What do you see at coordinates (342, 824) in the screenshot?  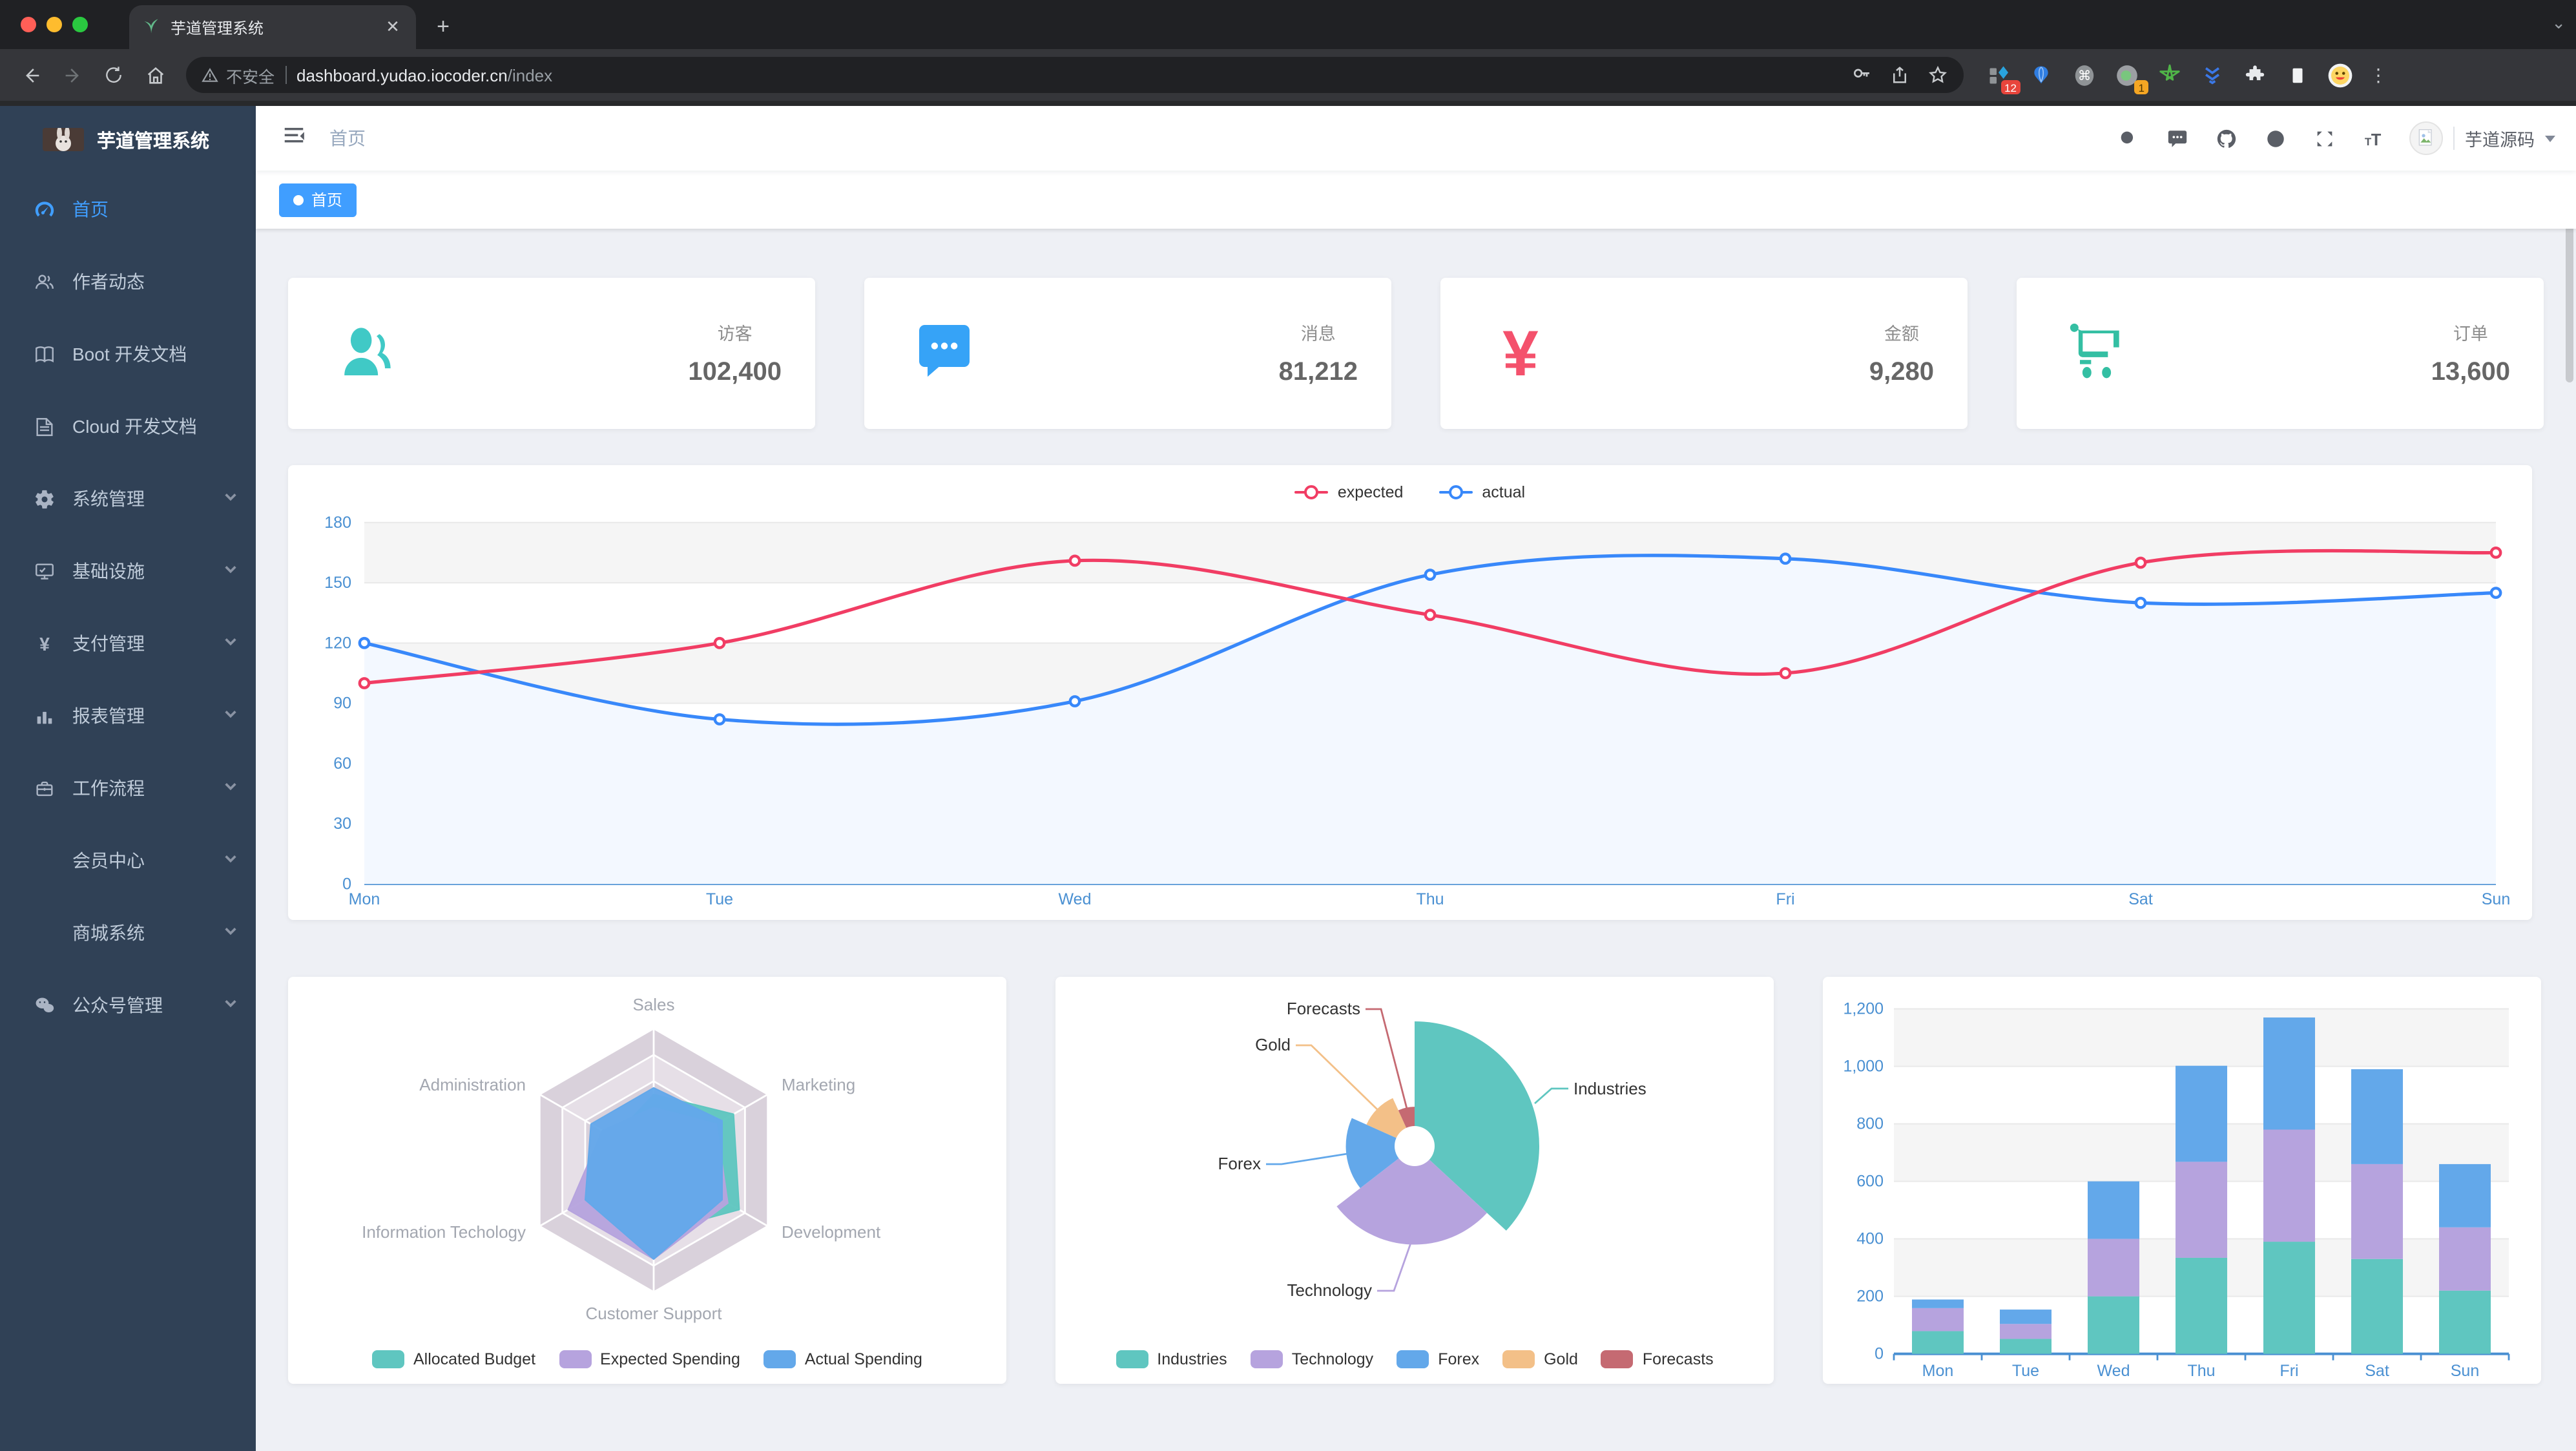 I see `svg-text: 30` at bounding box center [342, 824].